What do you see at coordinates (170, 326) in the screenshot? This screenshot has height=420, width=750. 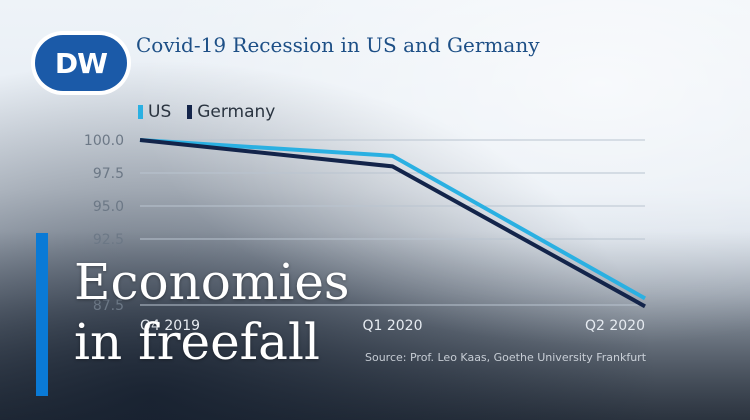 I see `x-tick-label: Q4 2019` at bounding box center [170, 326].